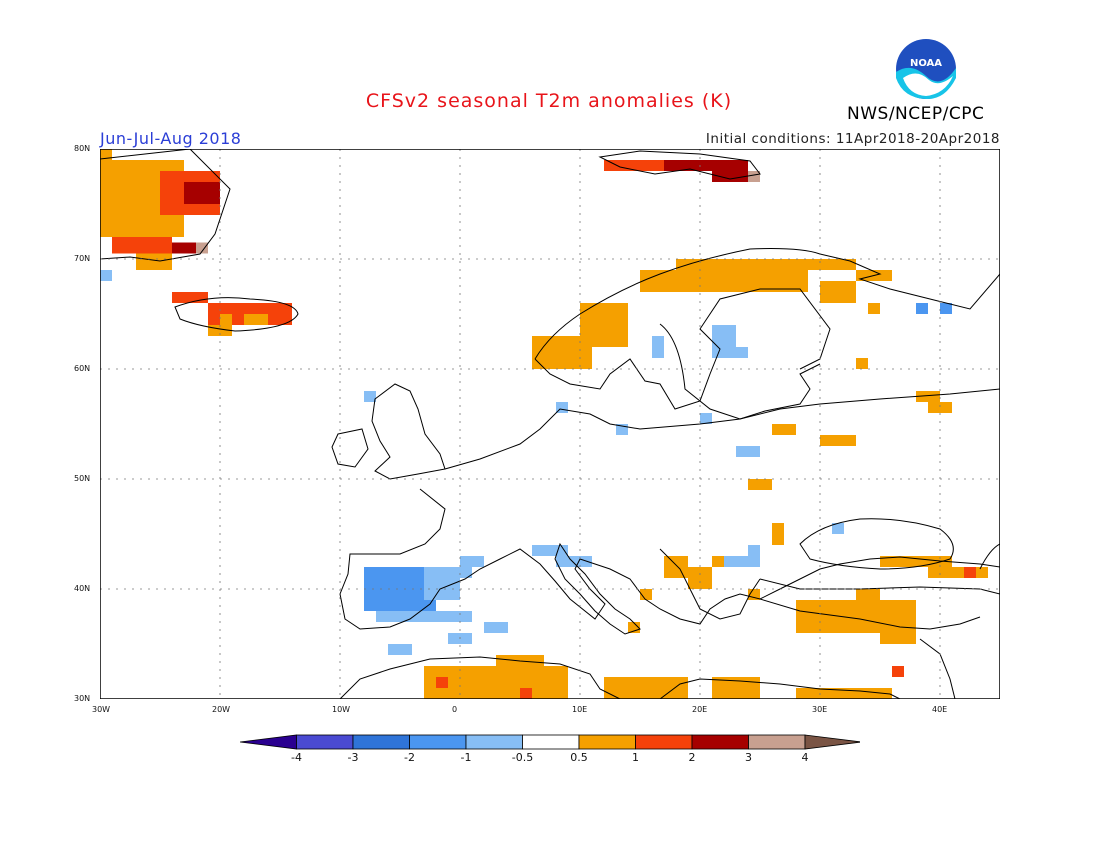 Image resolution: width=1100 pixels, height=850 pixels. Describe the element at coordinates (926, 69) in the screenshot. I see `noaa-logo-icon: NOAA` at that location.